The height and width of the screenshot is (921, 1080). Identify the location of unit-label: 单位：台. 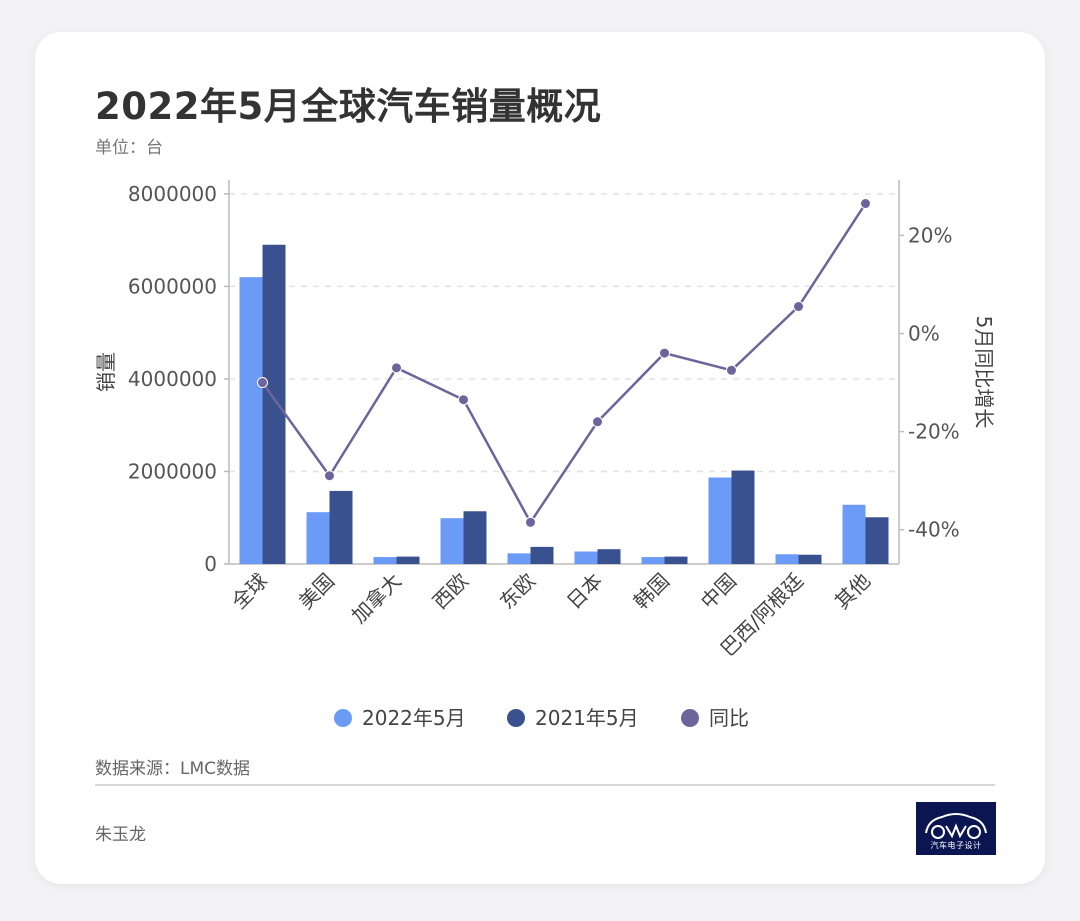
(129, 148).